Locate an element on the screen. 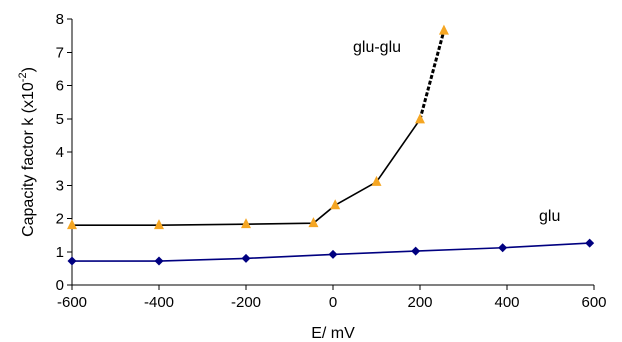  x-tick-label: 200 is located at coordinates (419, 302).